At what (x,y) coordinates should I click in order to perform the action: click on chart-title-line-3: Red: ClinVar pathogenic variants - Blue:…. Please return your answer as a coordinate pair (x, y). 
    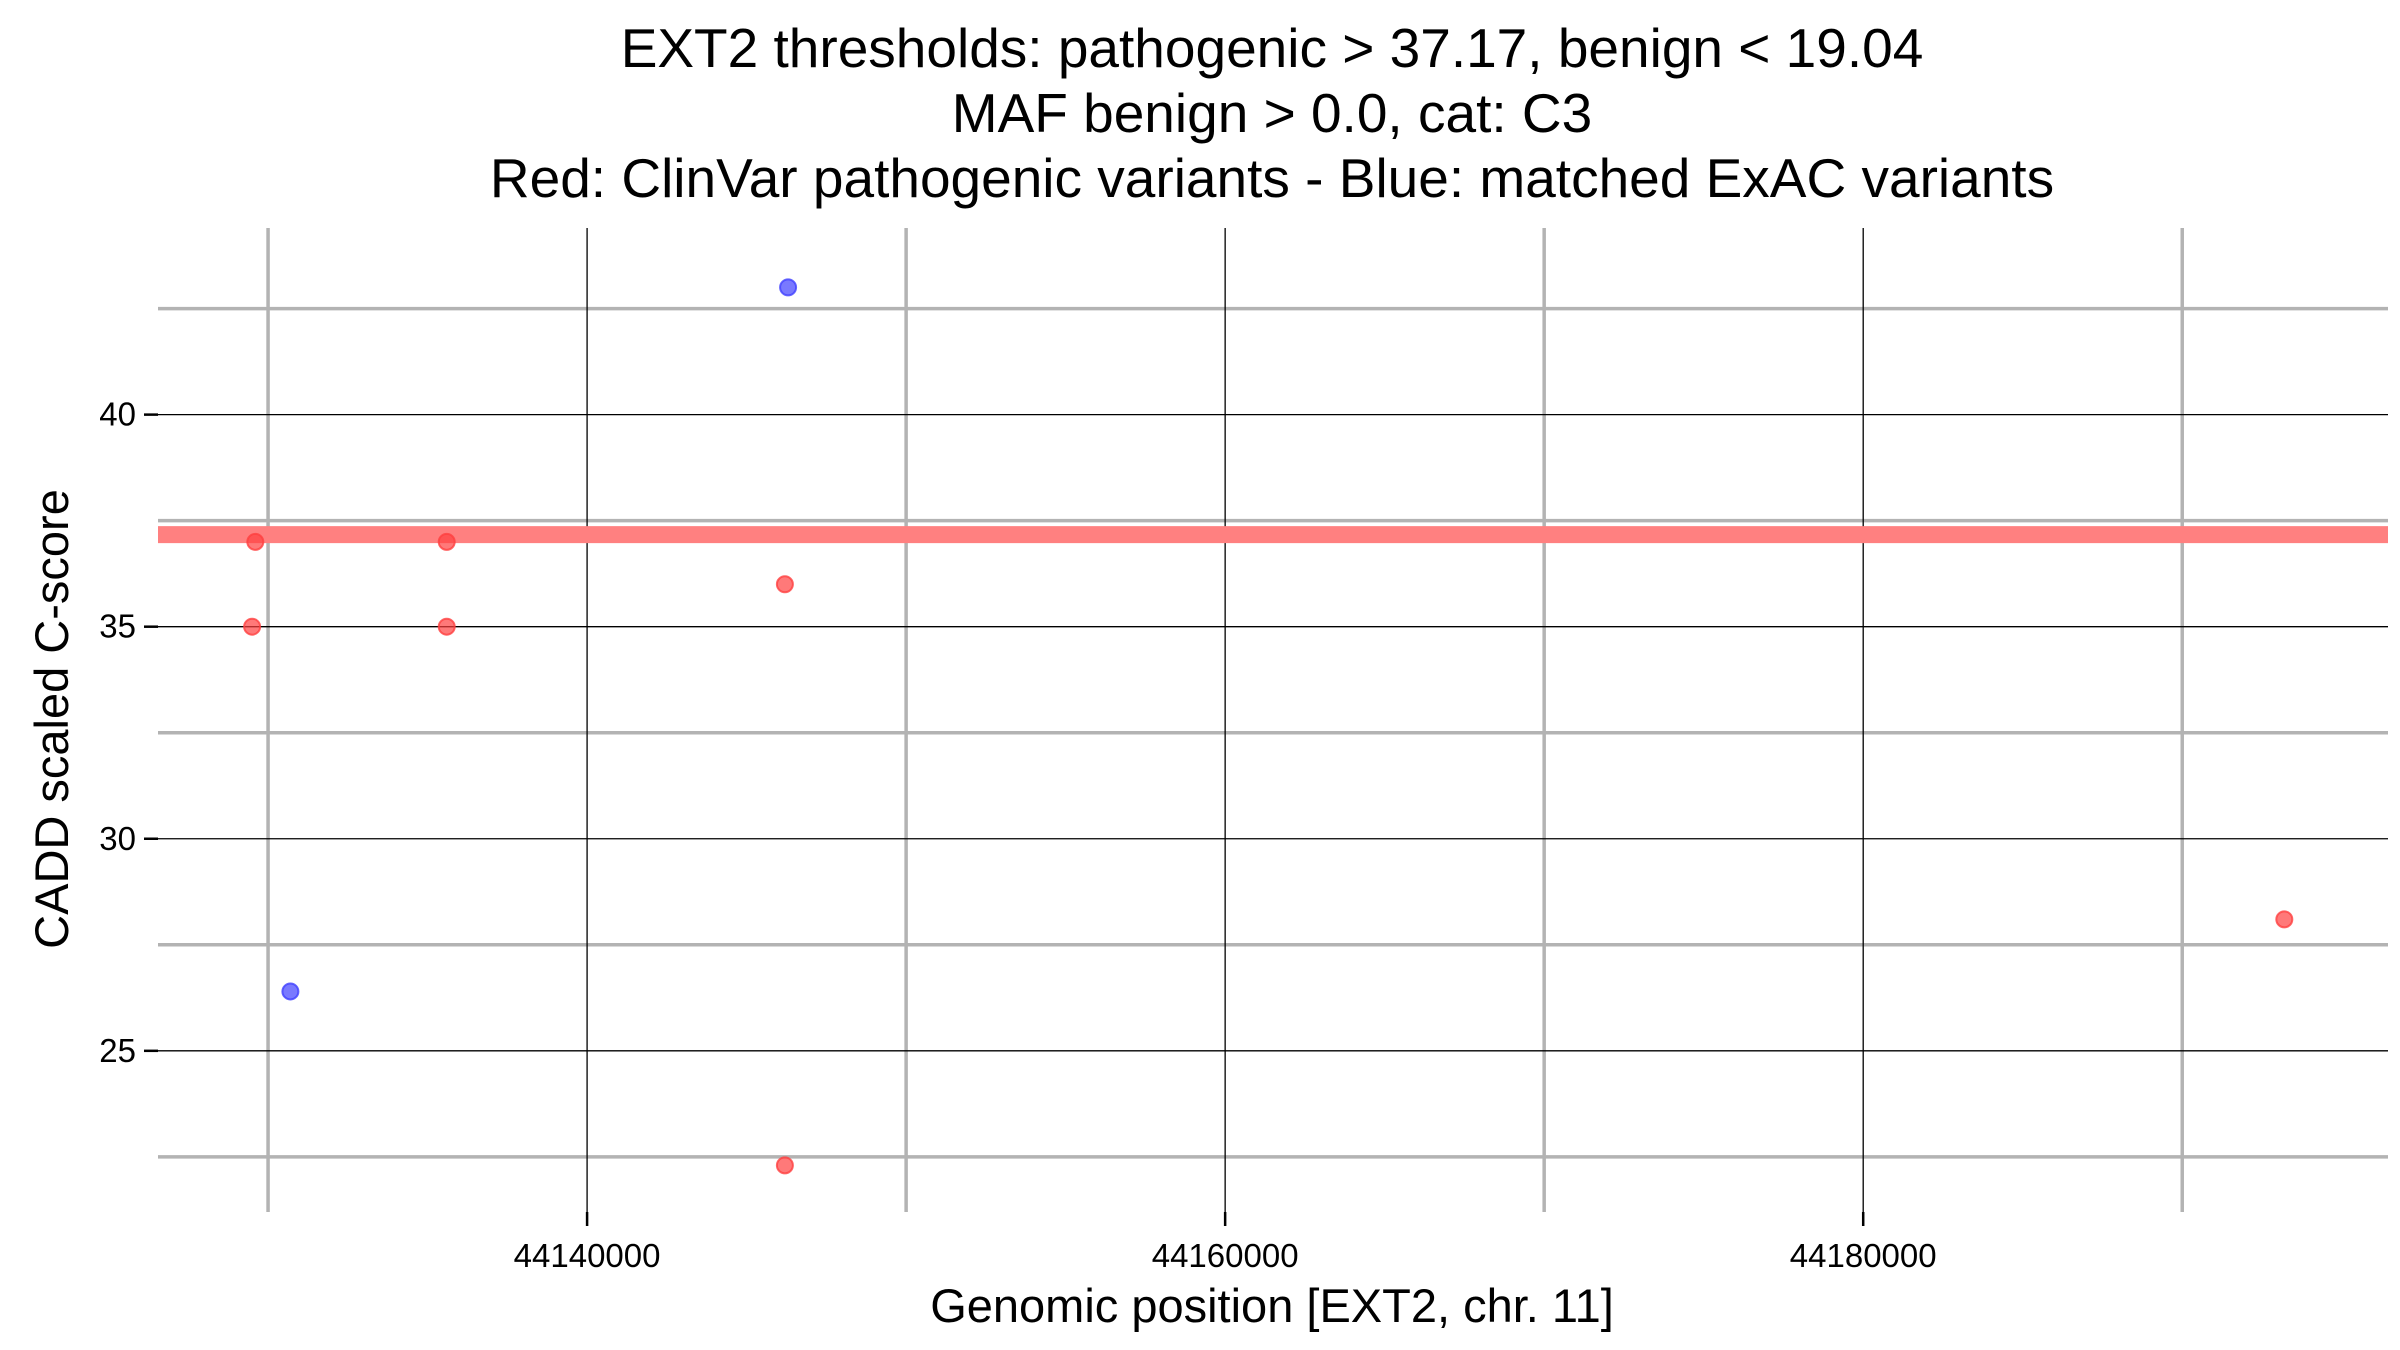
    Looking at the image, I should click on (1272, 178).